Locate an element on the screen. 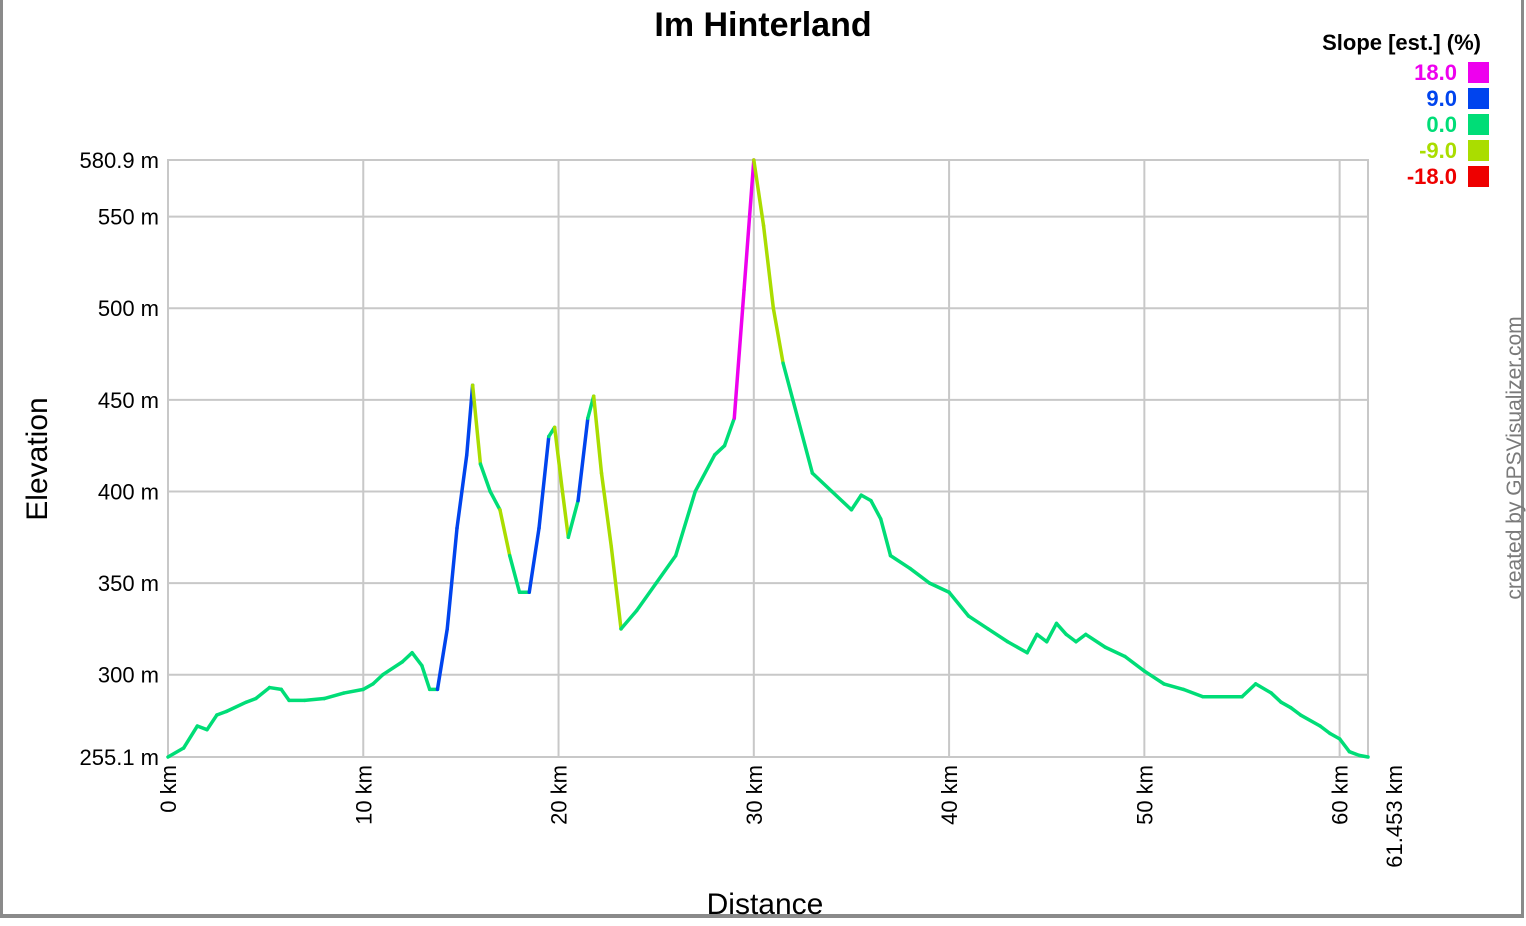  x-axis-title: Distance is located at coordinates (765, 904).